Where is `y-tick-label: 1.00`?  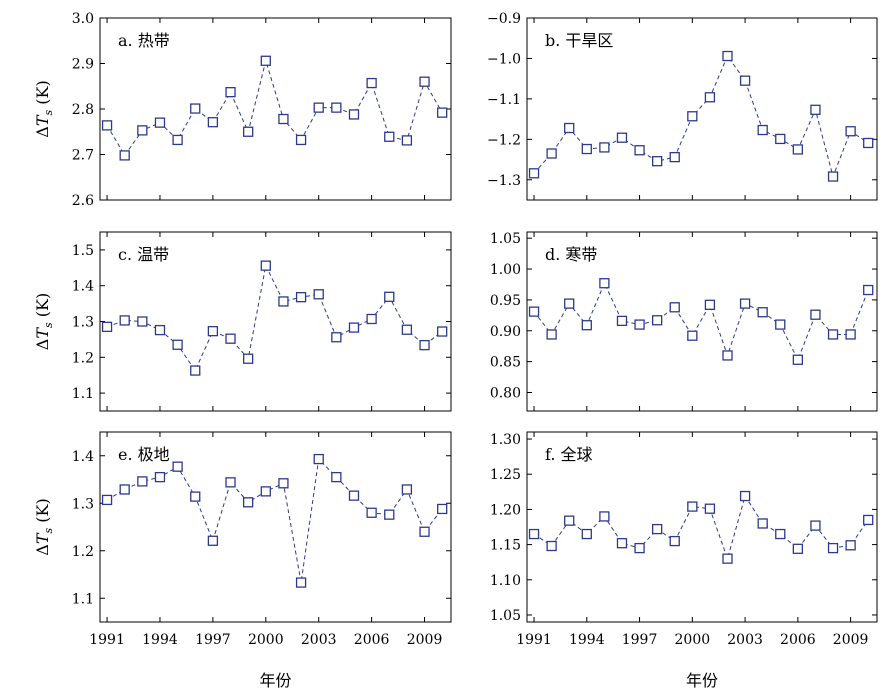
y-tick-label: 1.00 is located at coordinates (505, 270).